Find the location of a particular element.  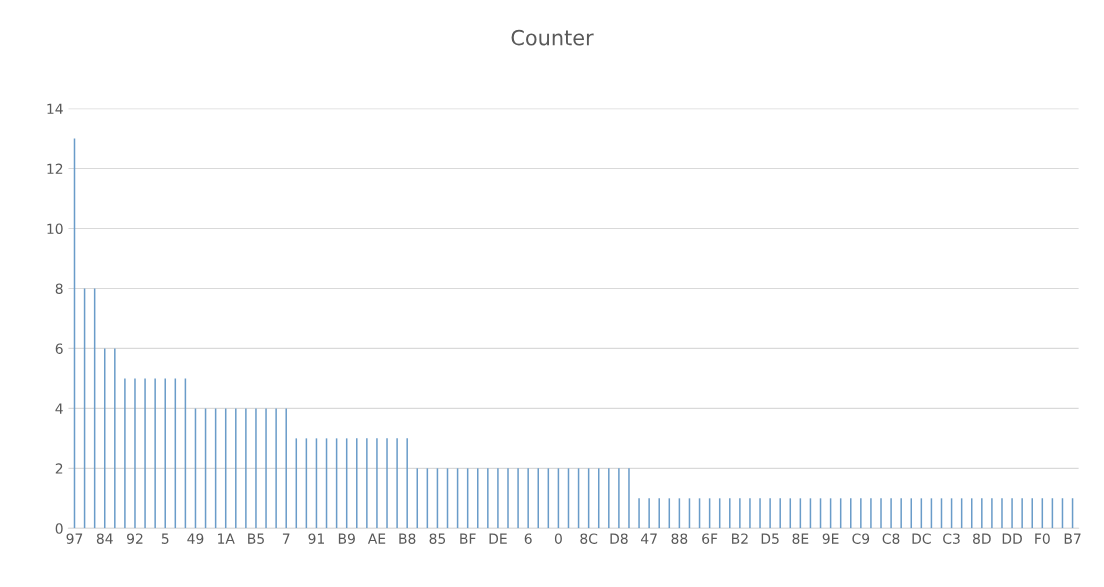

x-tick-label: 85 is located at coordinates (437, 538).